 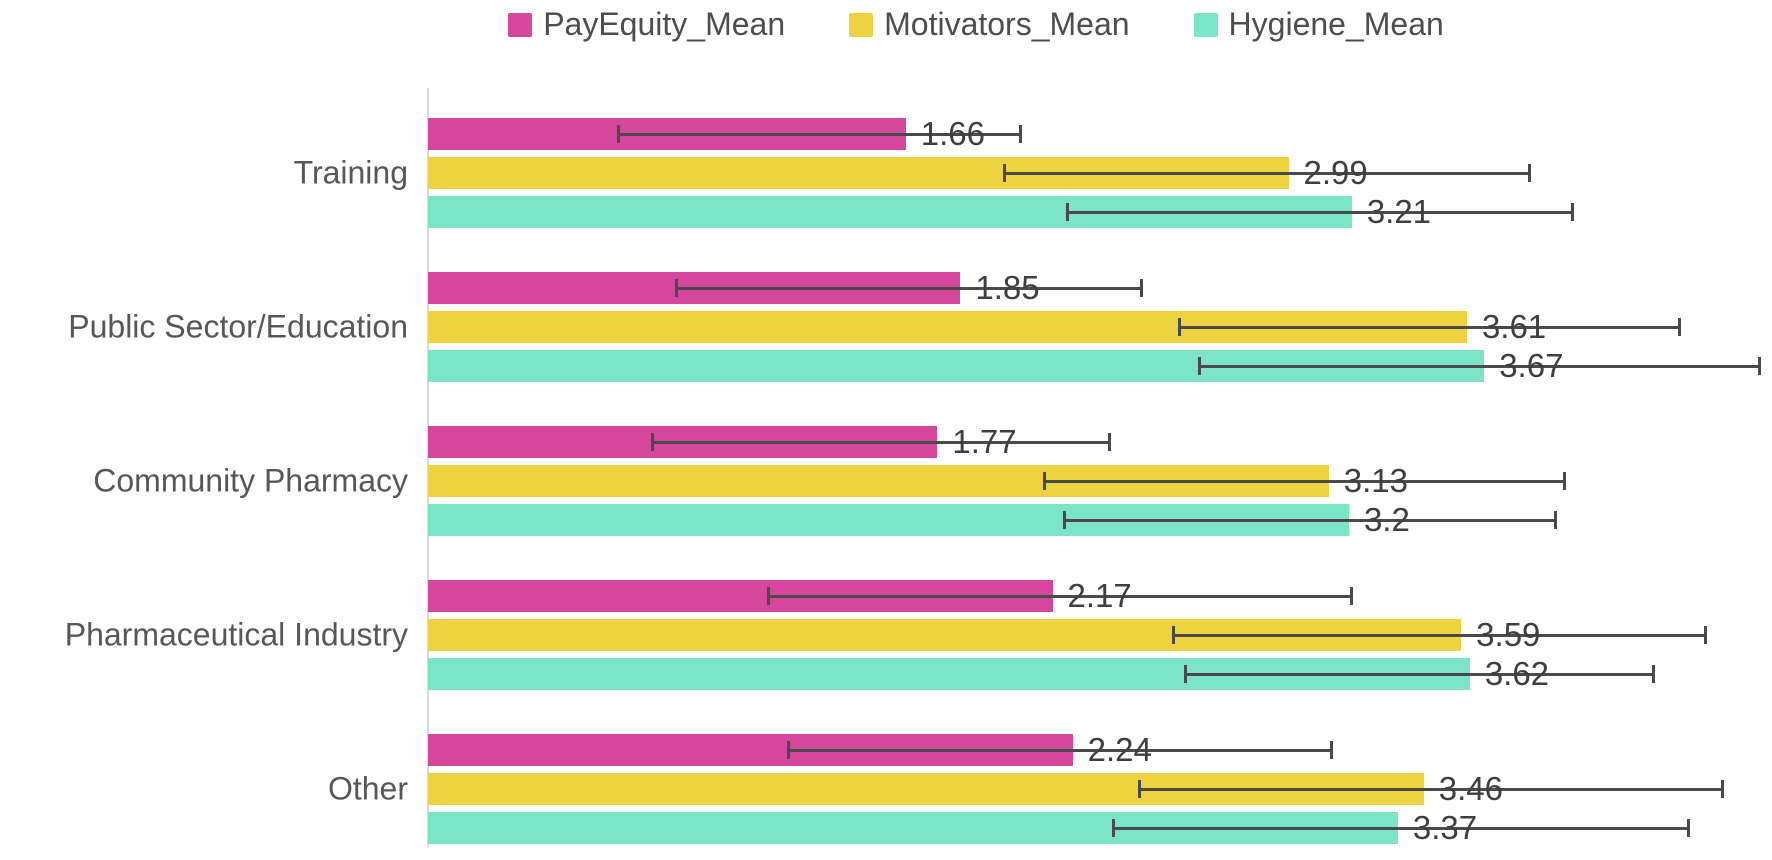 I want to click on value-label: 3.46, so click(x=1470, y=788).